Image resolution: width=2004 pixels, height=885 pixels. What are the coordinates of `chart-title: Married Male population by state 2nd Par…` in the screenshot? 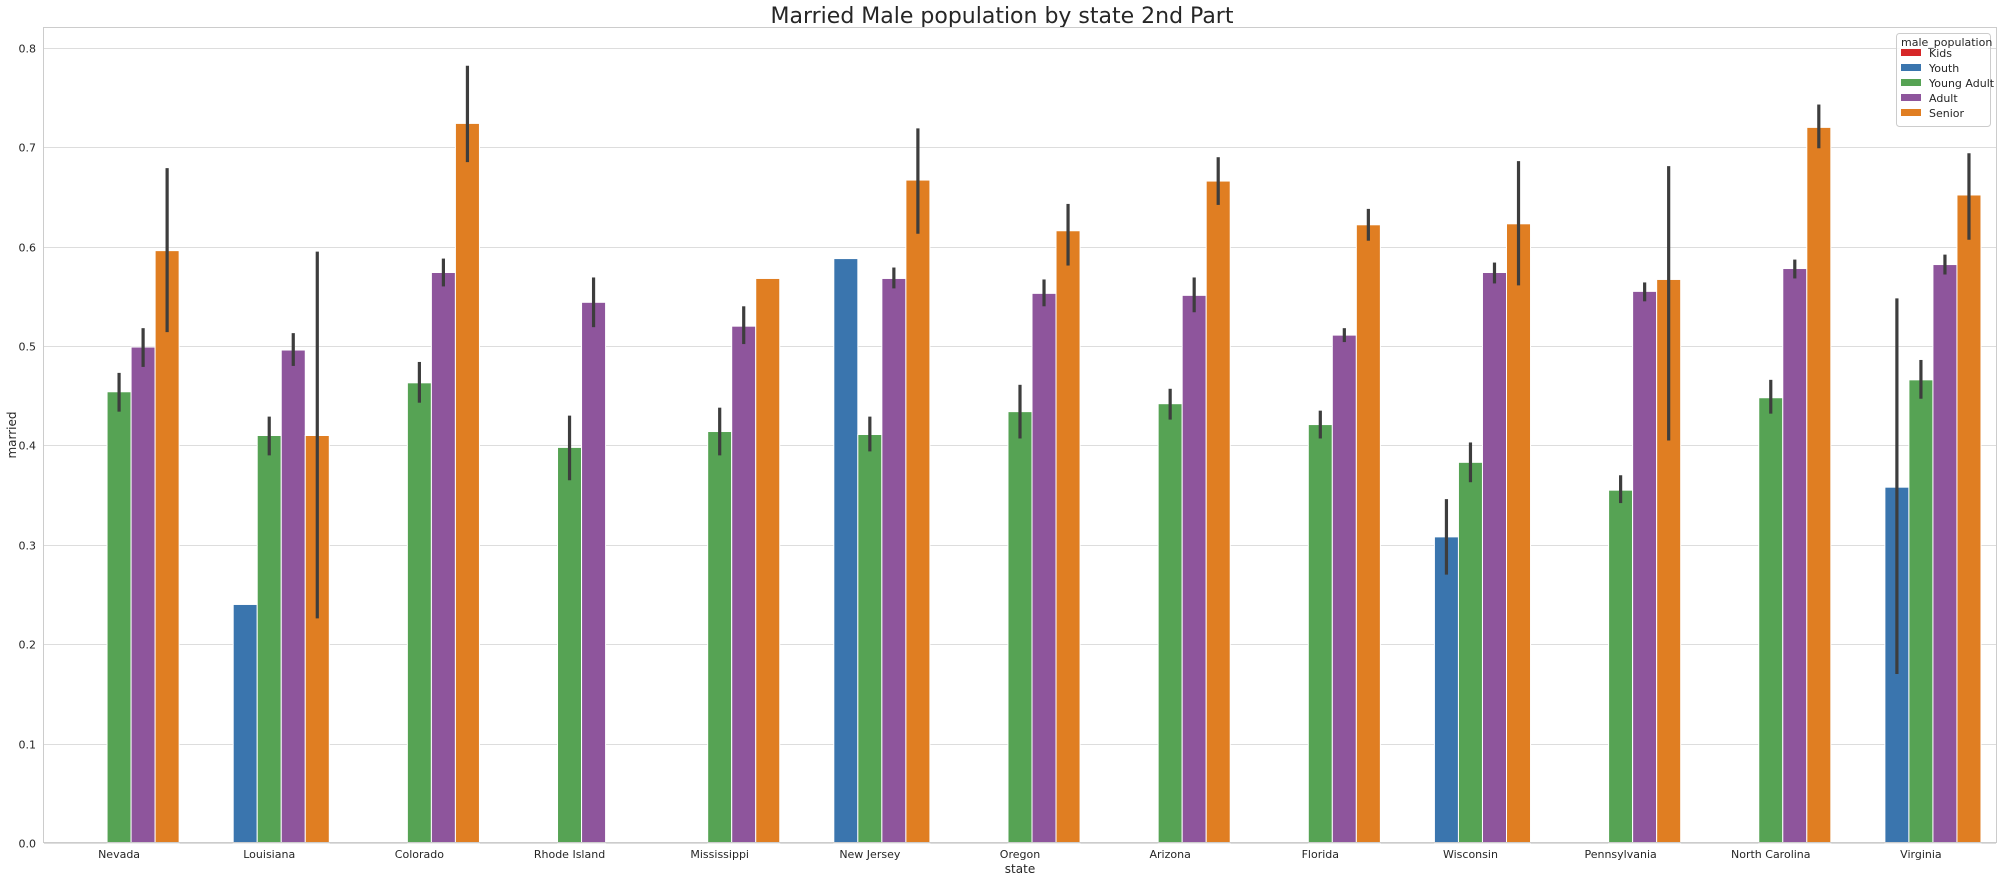 It's located at (1002, 16).